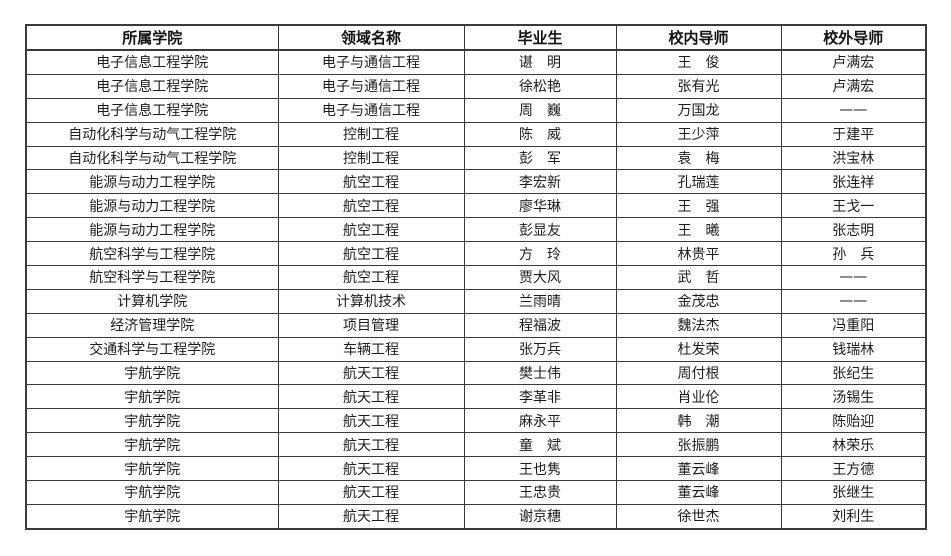 This screenshot has height=556, width=951. I want to click on table-cell: 计算机学院, so click(152, 301).